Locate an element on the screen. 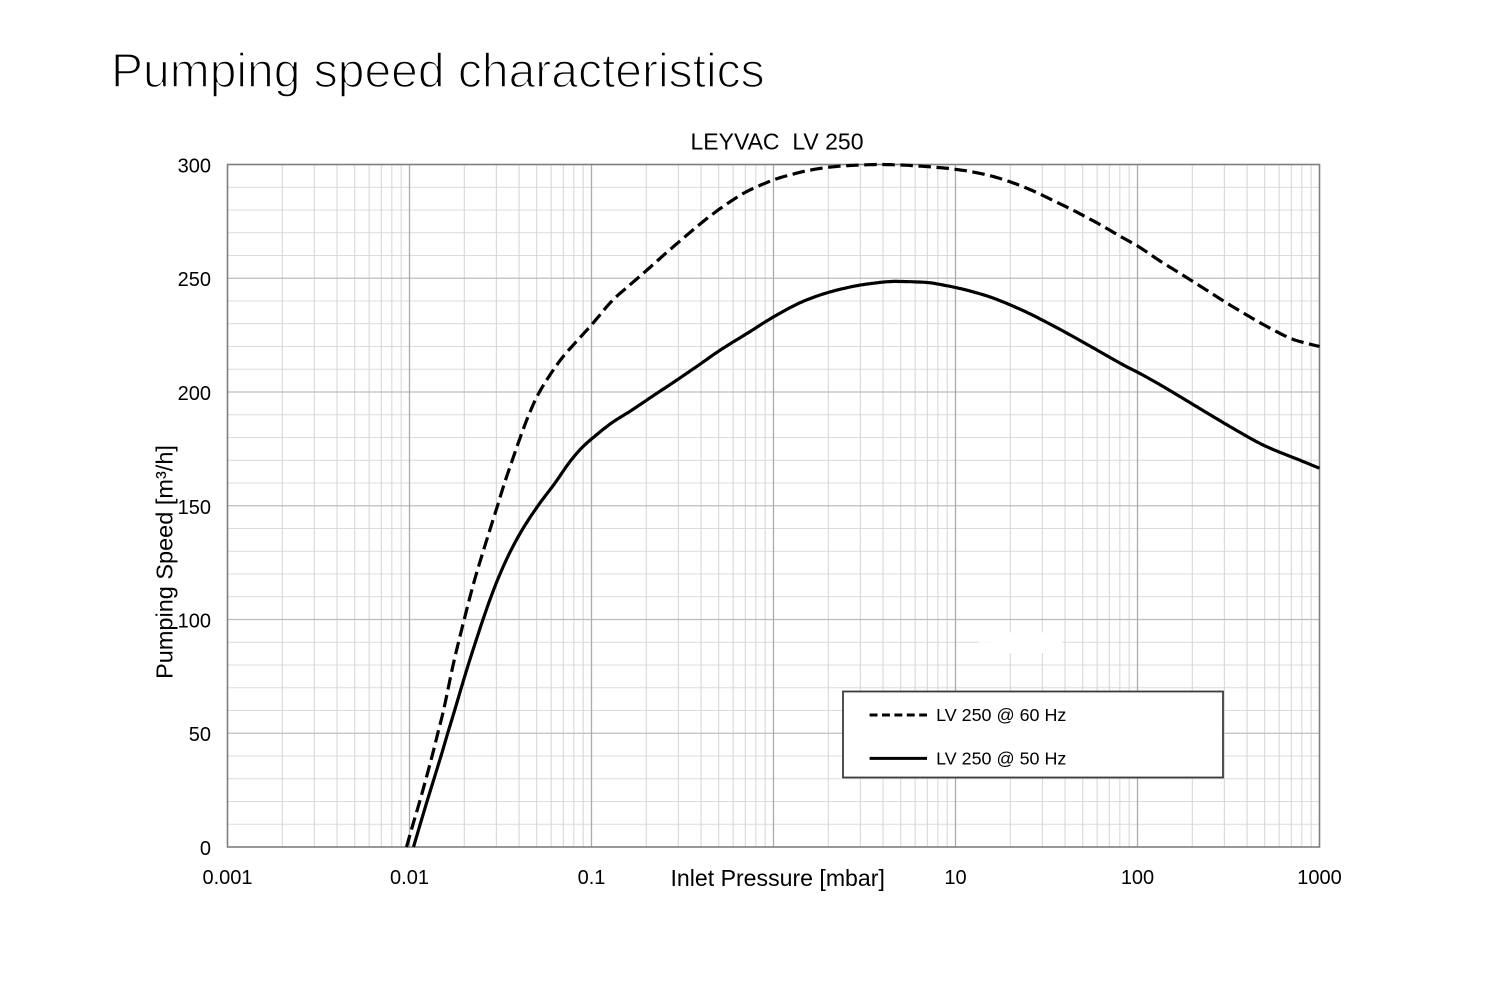 This screenshot has width=1500, height=1000. svg-text: 300 is located at coordinates (194, 167).